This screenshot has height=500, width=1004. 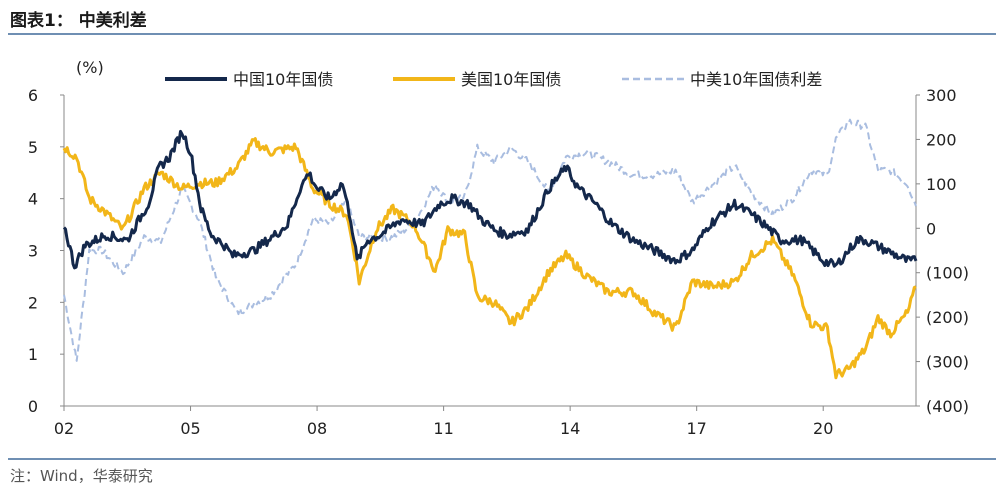 I want to click on right-tick-label: 100, so click(x=941, y=184).